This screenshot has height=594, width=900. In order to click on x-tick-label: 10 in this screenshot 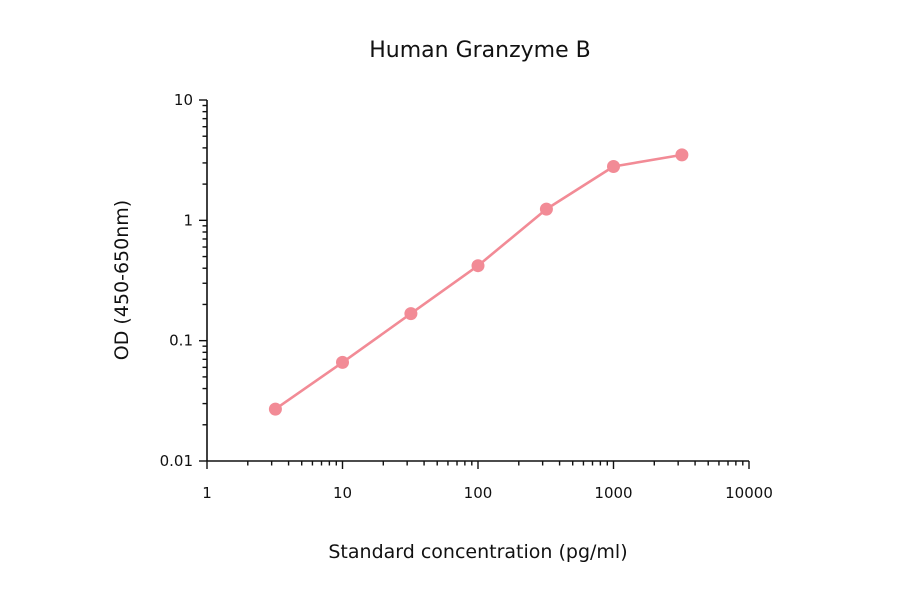, I will do `click(342, 493)`.